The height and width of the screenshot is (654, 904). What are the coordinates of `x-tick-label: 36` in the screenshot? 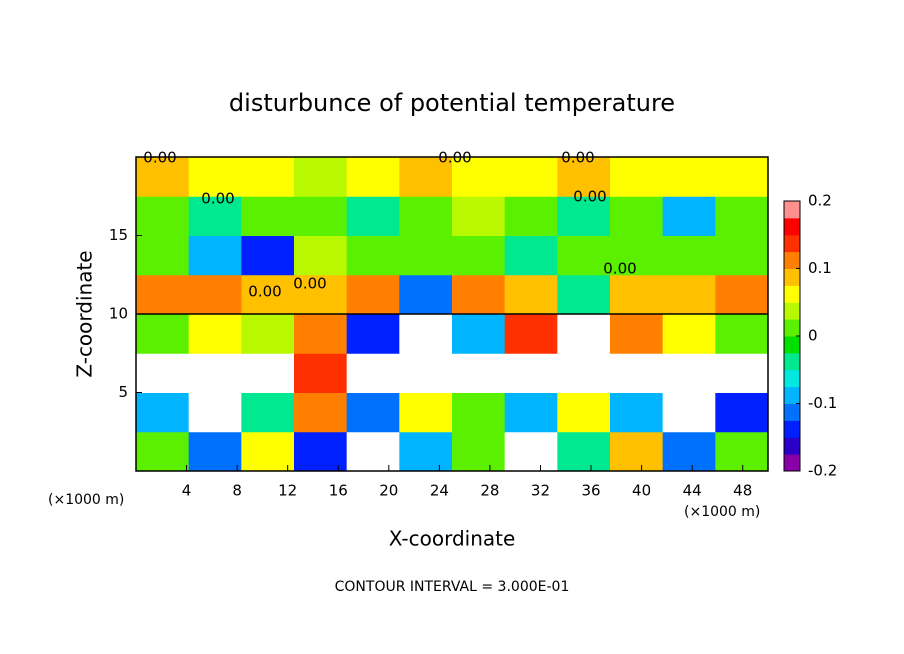 It's located at (590, 491).